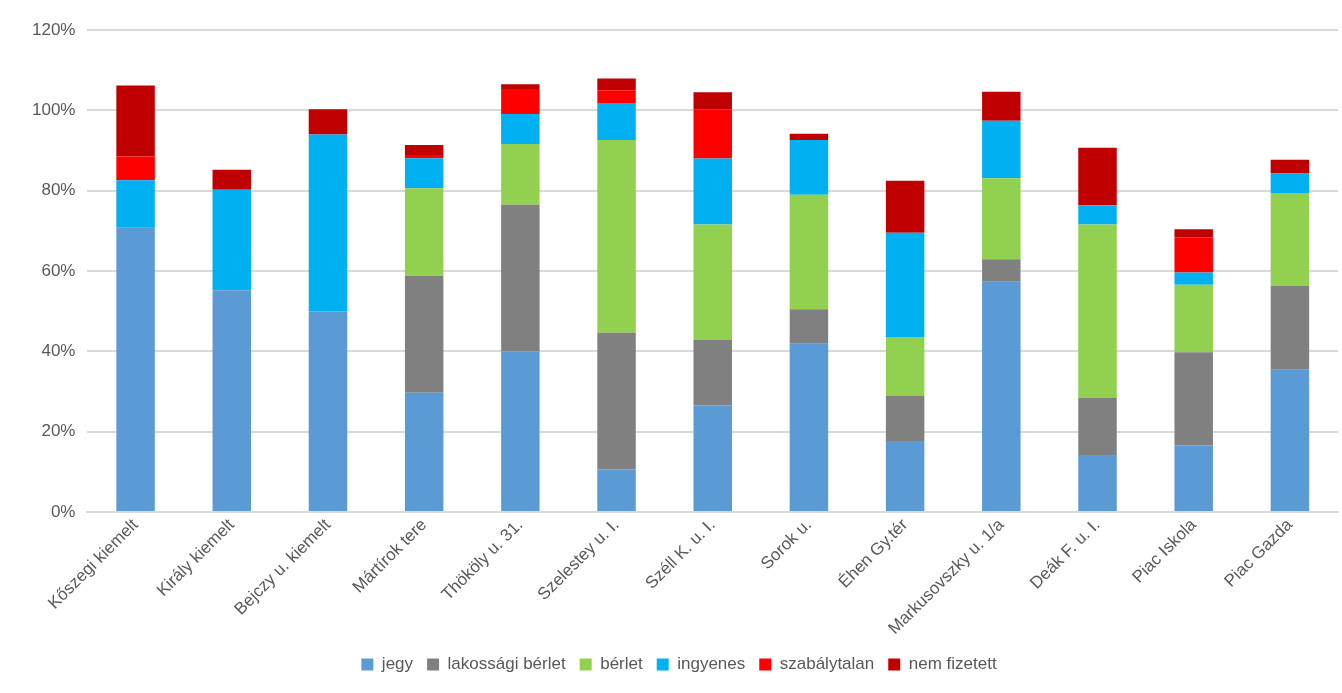 Image resolution: width=1342 pixels, height=693 pixels. Describe the element at coordinates (58, 270) in the screenshot. I see `y-tick-label: 60%` at that location.